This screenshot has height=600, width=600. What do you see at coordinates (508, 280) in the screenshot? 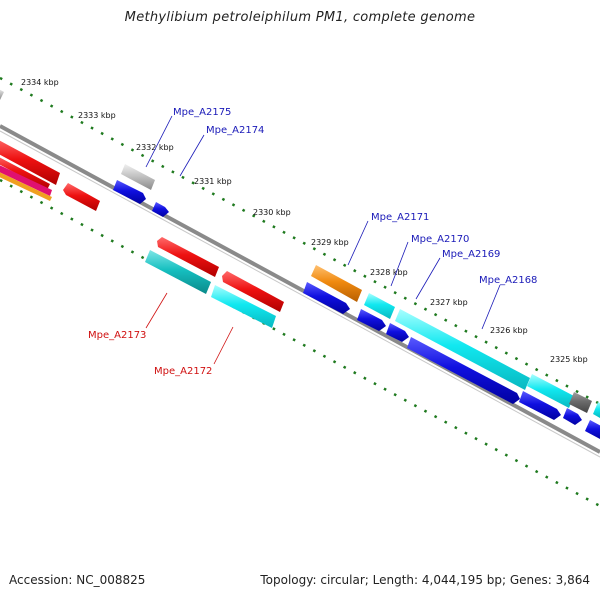
I see `gene-label-a2168: Mpe_A2168` at bounding box center [508, 280].